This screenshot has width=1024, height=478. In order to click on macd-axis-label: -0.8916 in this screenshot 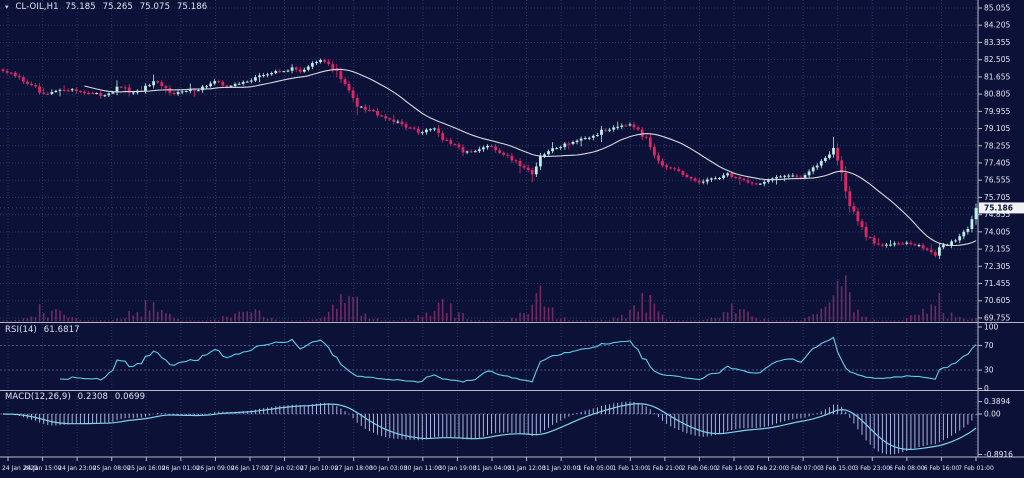, I will do `click(998, 454)`.